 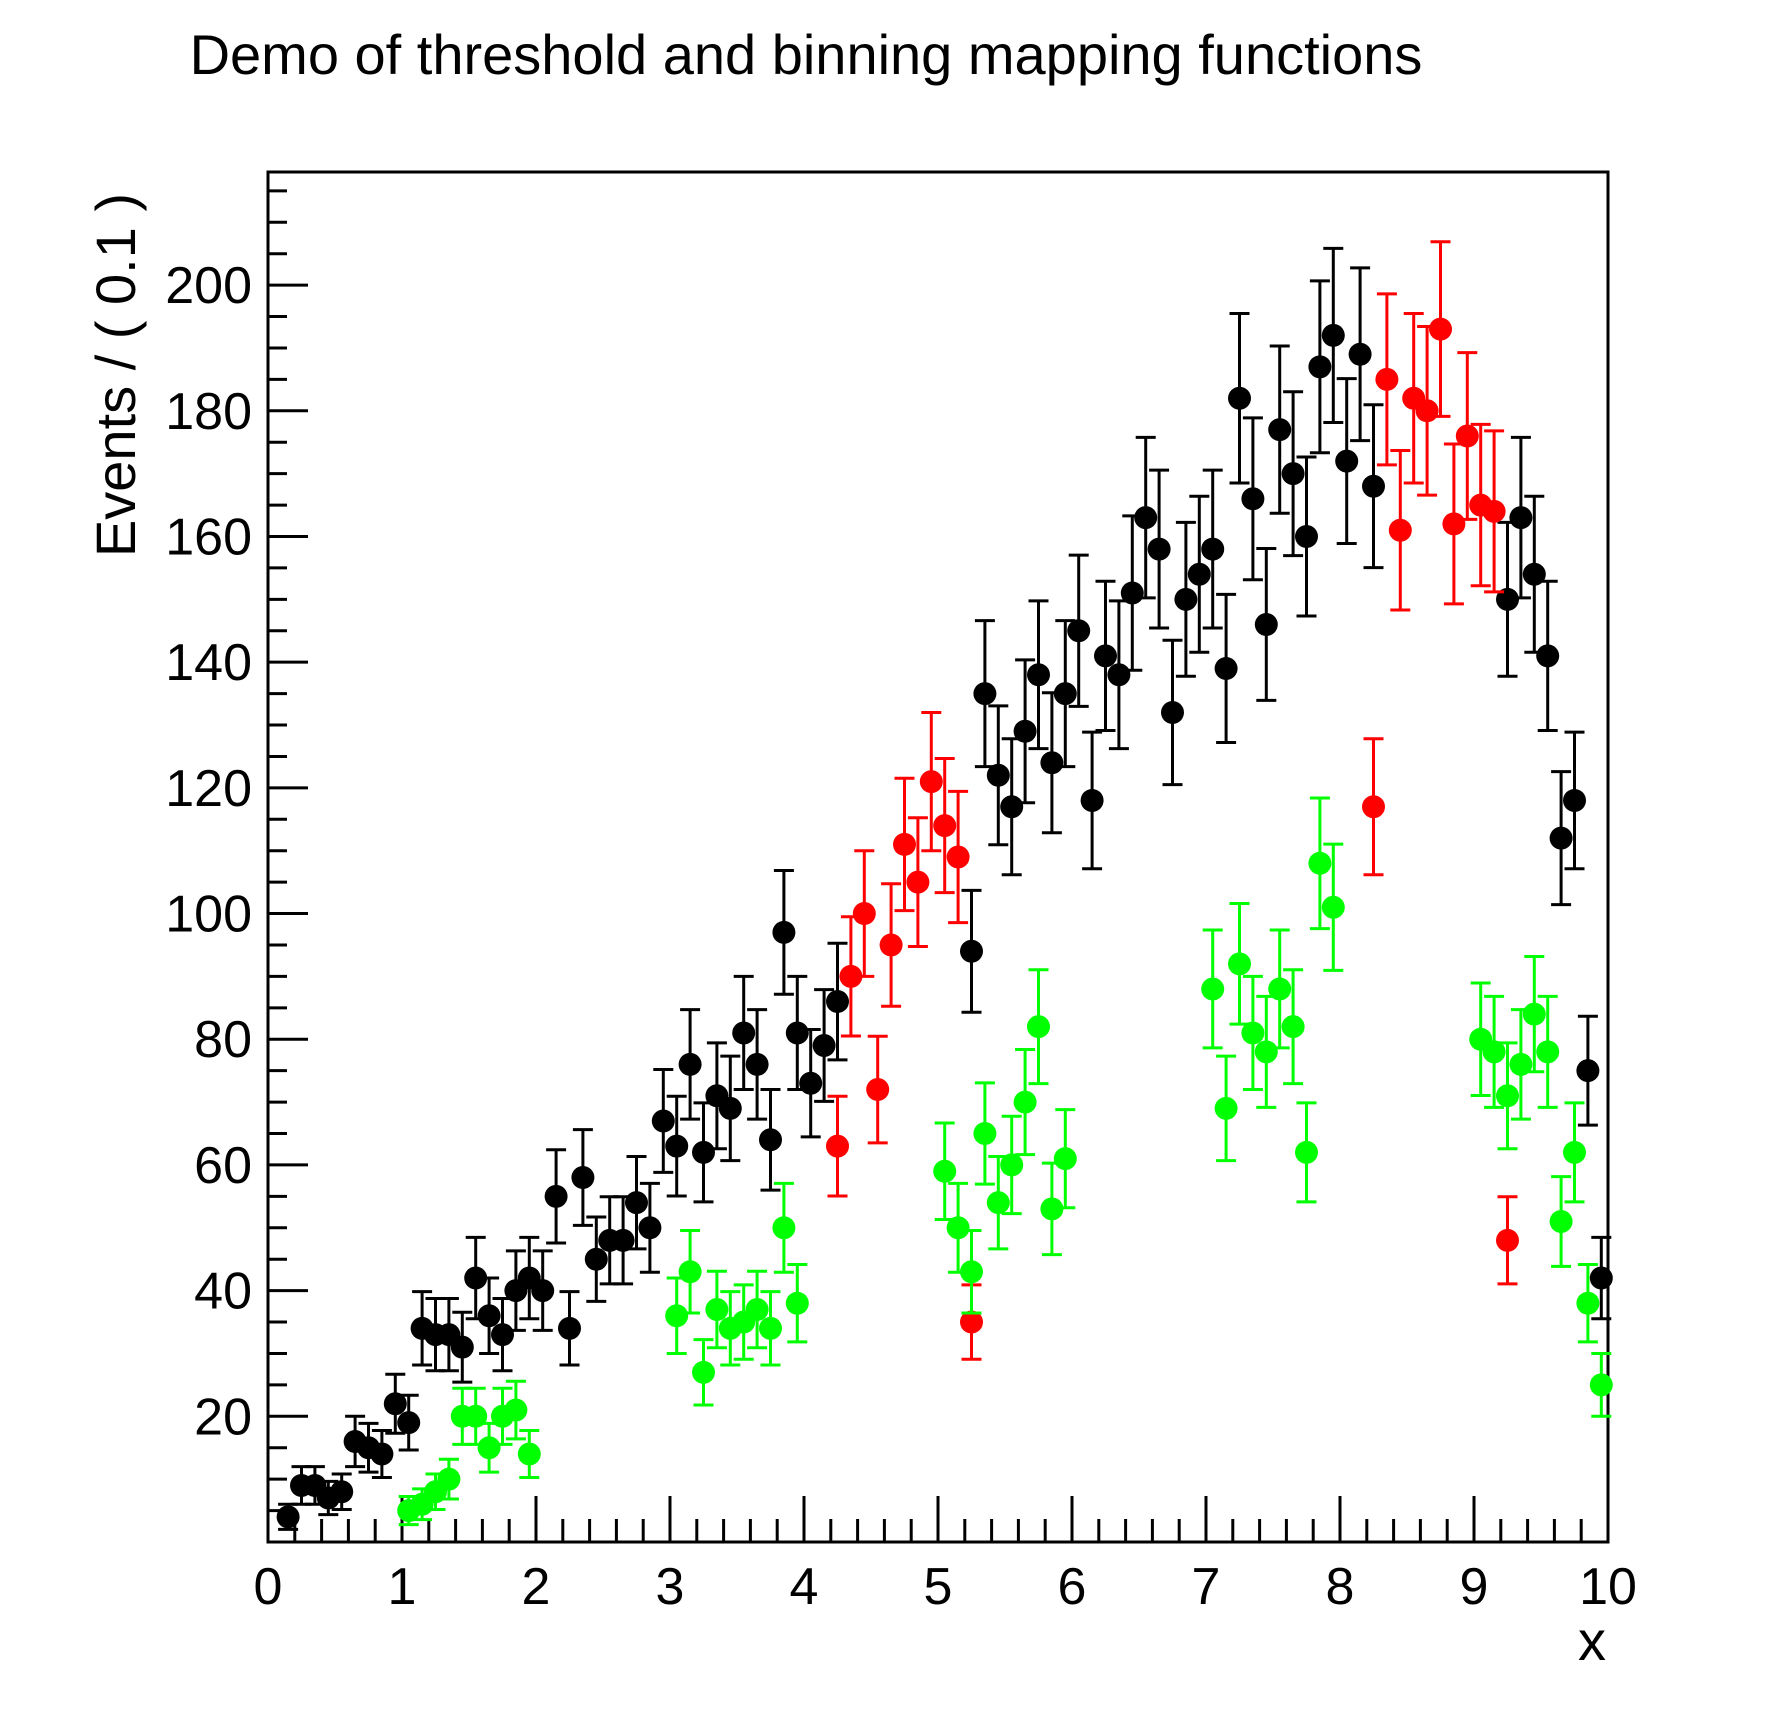 I want to click on x-tick-label: 5, so click(x=938, y=1587).